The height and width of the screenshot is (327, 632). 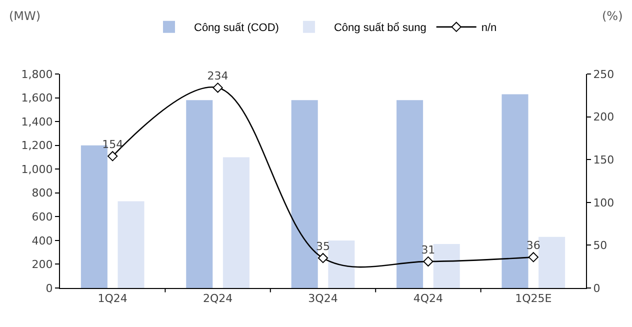 What do you see at coordinates (612, 16) in the screenshot?
I see `y2-axis-title: (%)` at bounding box center [612, 16].